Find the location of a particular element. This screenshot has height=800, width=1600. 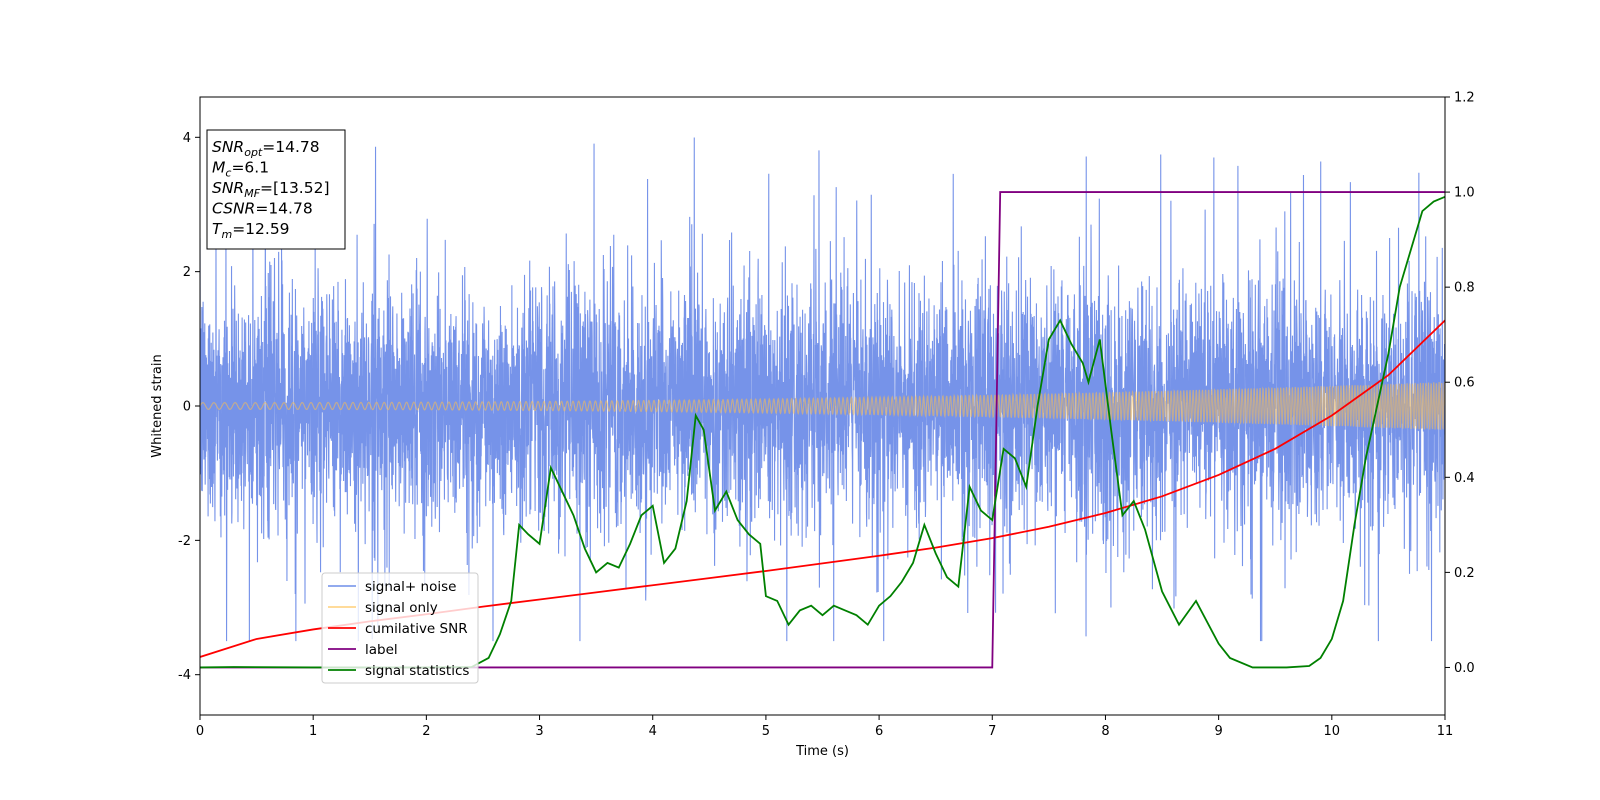

y-axis-right: 0.0 0.2 0.4 0.6 0.8 1.0 1.2 is located at coordinates (1460, 383).